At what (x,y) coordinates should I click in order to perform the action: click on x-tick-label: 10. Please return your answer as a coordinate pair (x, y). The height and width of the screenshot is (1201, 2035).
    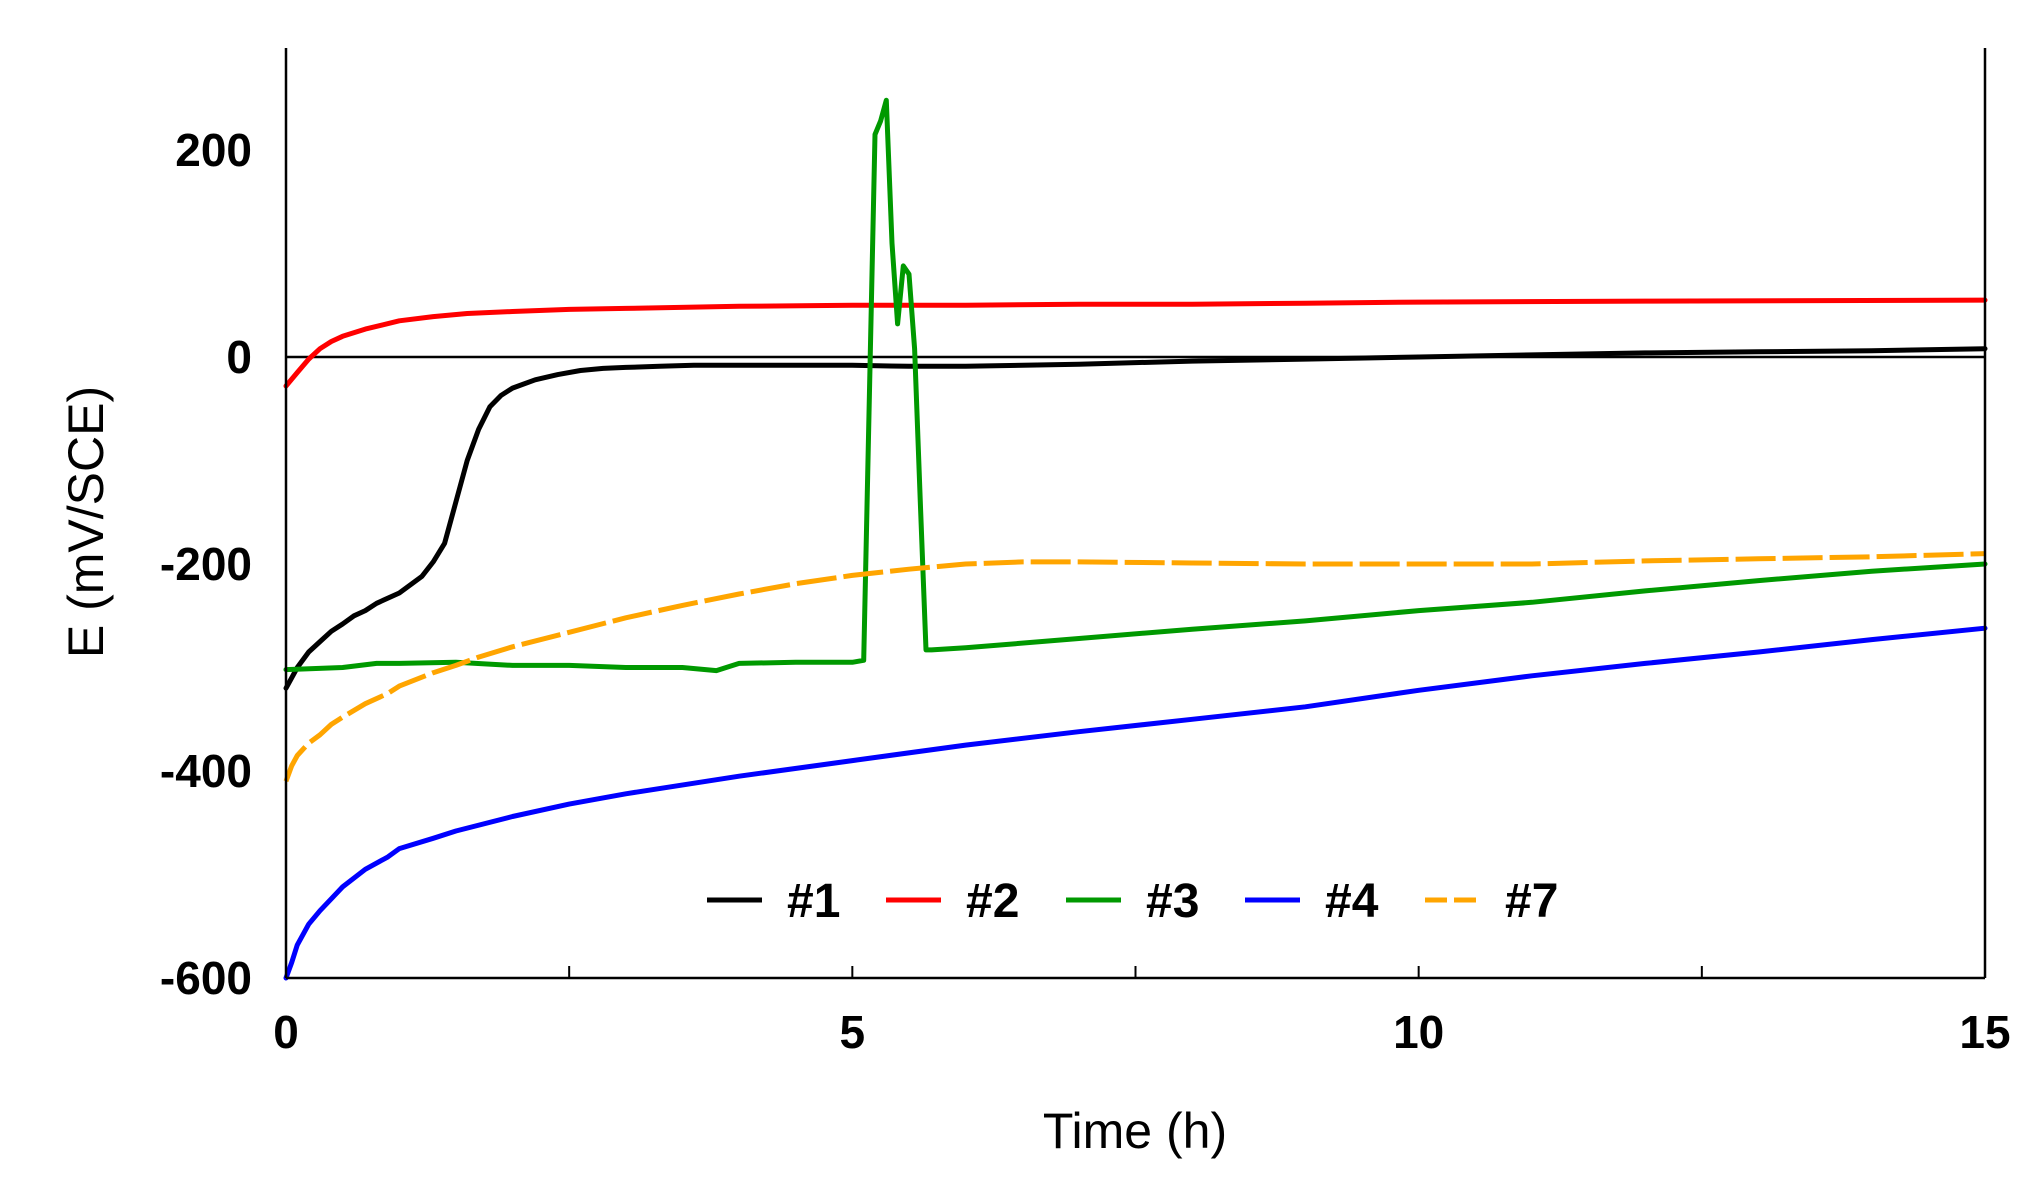
    Looking at the image, I should click on (1418, 1032).